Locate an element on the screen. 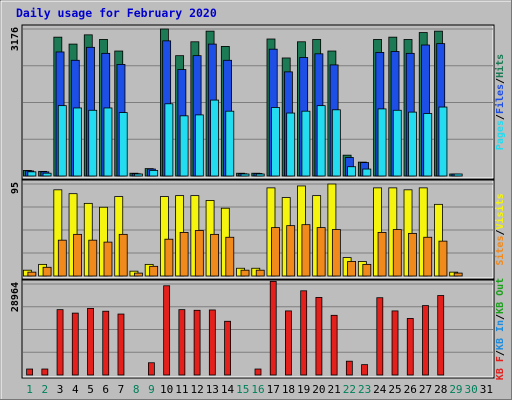 The width and height of the screenshot is (512, 400). day-label-31: 31 is located at coordinates (486, 389).